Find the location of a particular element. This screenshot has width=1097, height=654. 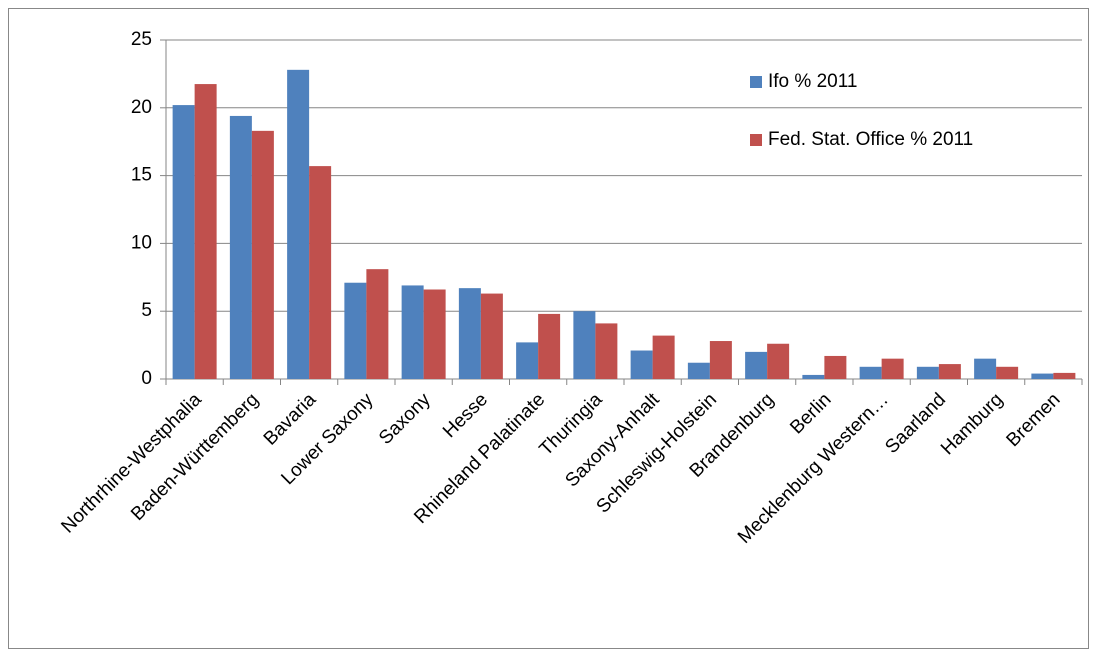

y-tick-label: 0 is located at coordinates (146, 378).